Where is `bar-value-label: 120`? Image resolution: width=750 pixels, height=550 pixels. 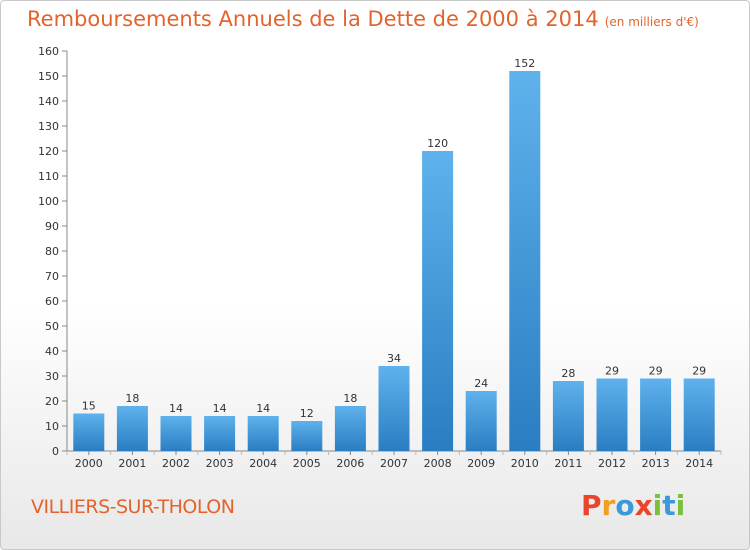
bar-value-label: 120 is located at coordinates (437, 143).